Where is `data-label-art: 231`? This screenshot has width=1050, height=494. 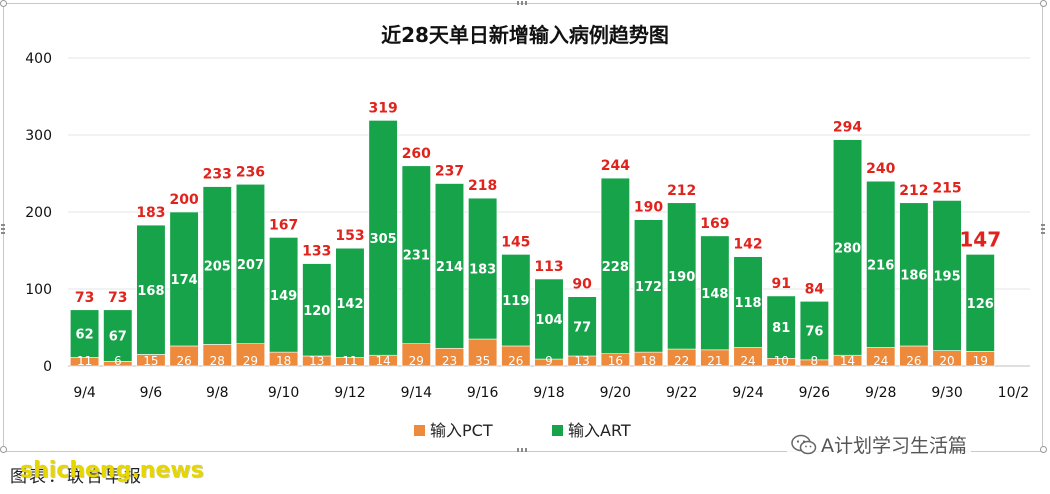 data-label-art: 231 is located at coordinates (416, 256).